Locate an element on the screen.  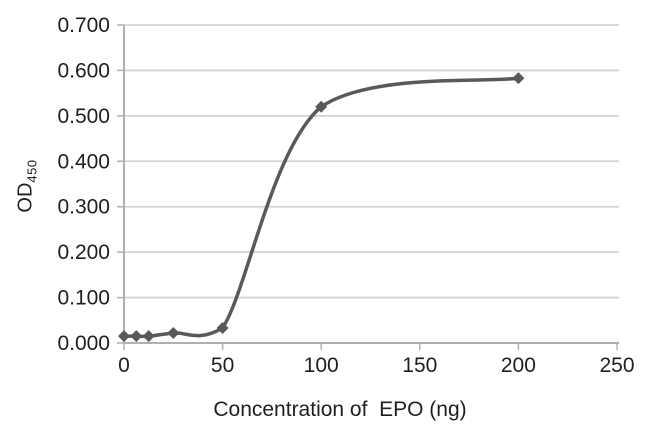
x-tick-label: 250 is located at coordinates (616, 365).